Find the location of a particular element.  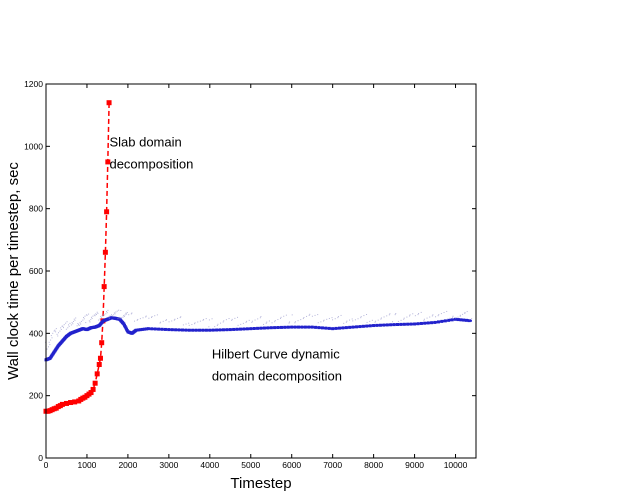

x-tick-label: 1000 is located at coordinates (86, 465).